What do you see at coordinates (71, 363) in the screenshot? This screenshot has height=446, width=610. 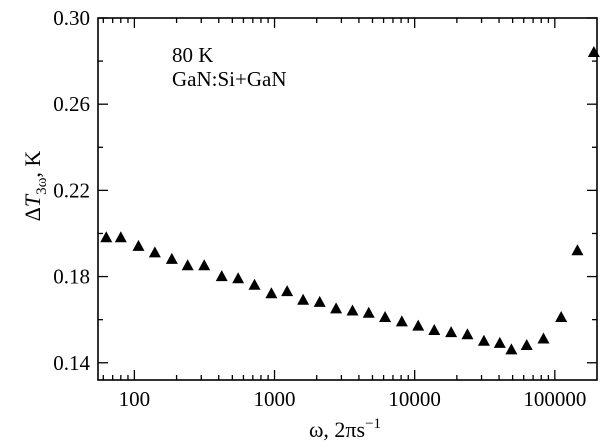 I see `y-tick-label: 0.14` at bounding box center [71, 363].